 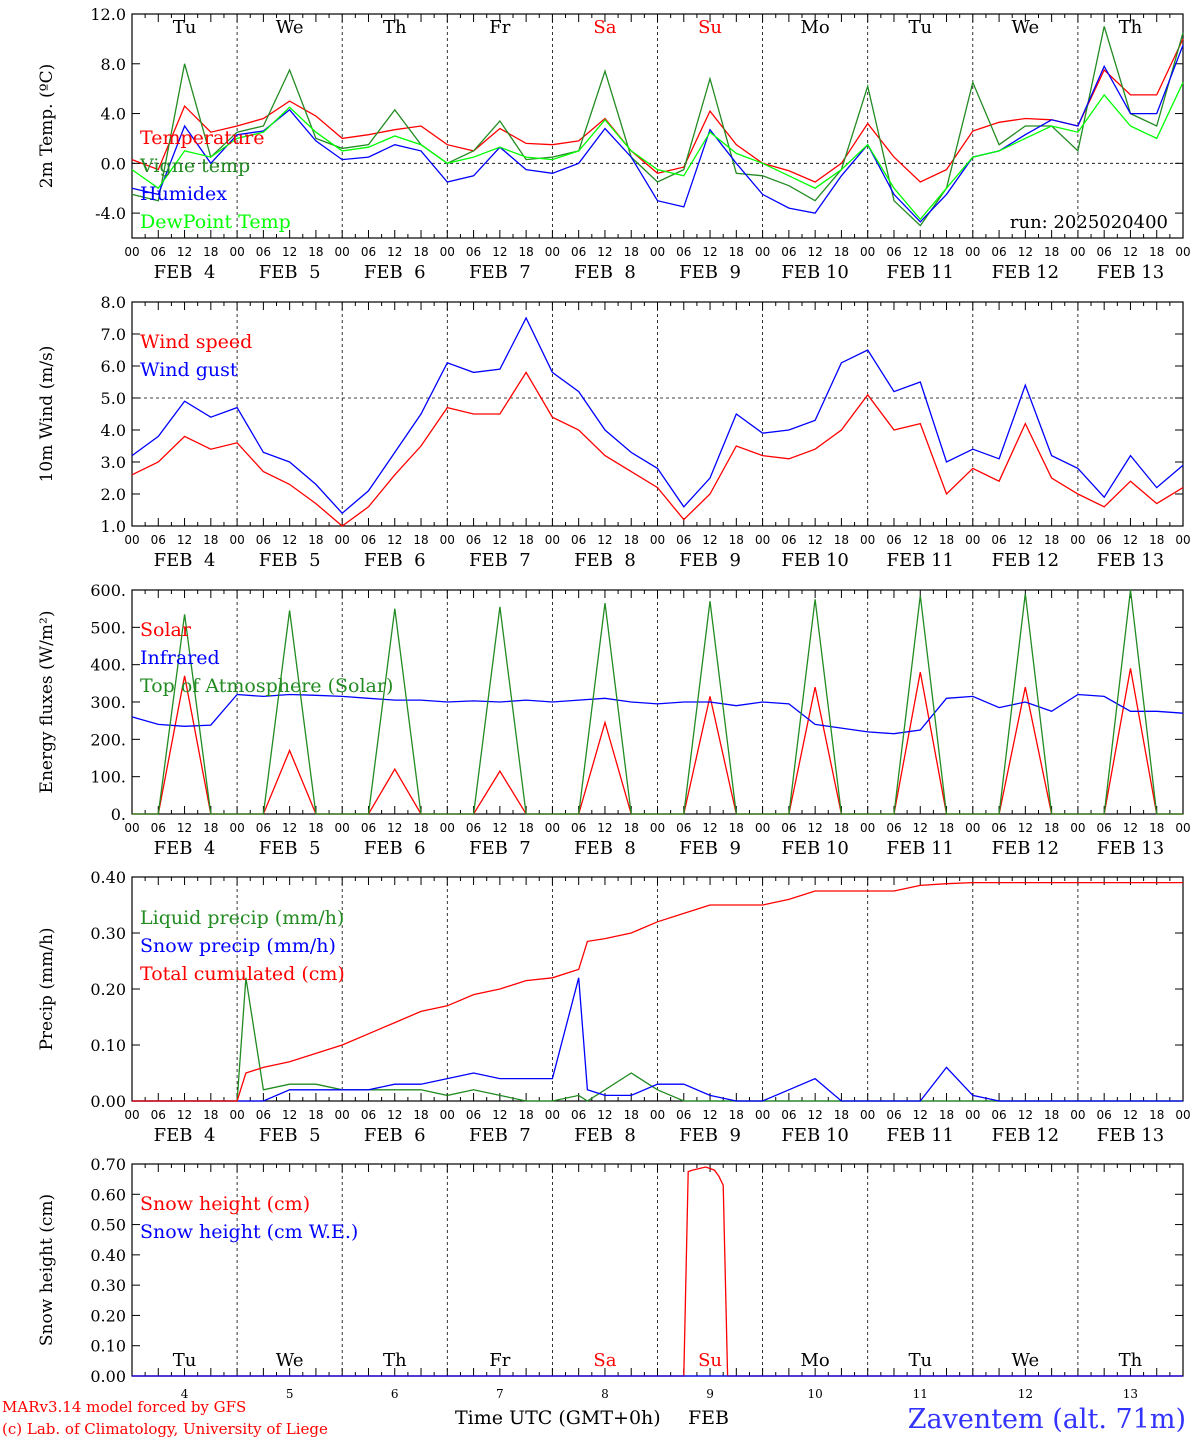 I want to click on legend-entry: Total cumulated (cm), so click(x=242, y=974).